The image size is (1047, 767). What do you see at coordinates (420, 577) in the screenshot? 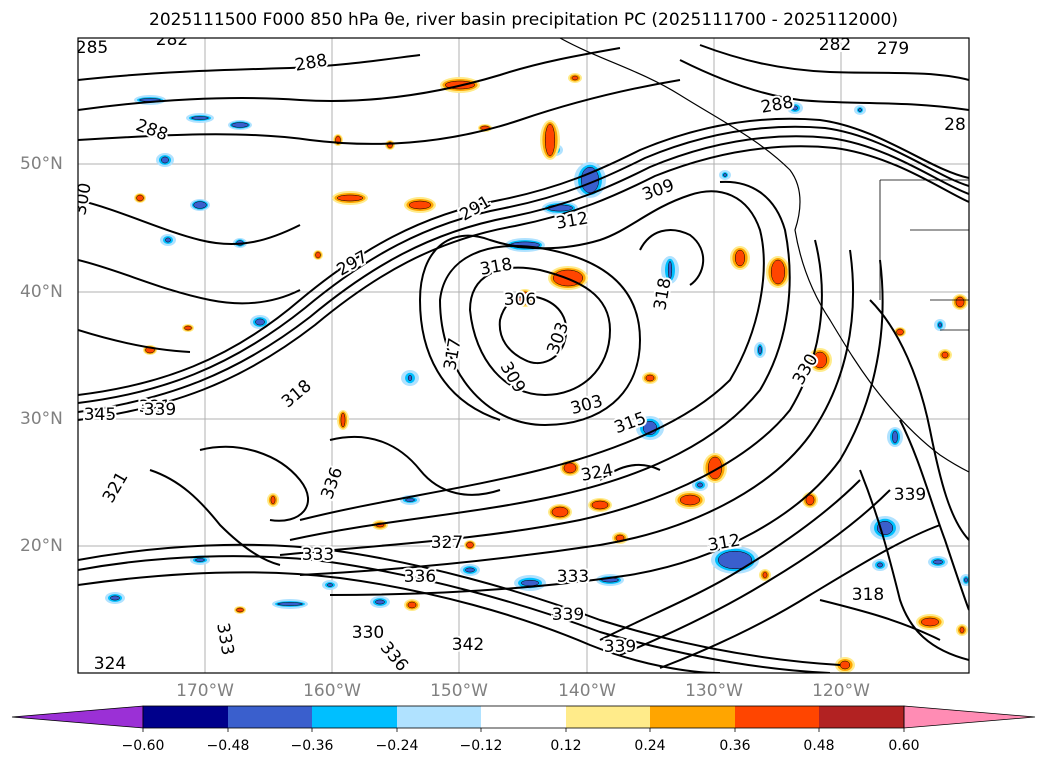
I see `contour-label: 336` at bounding box center [420, 577].